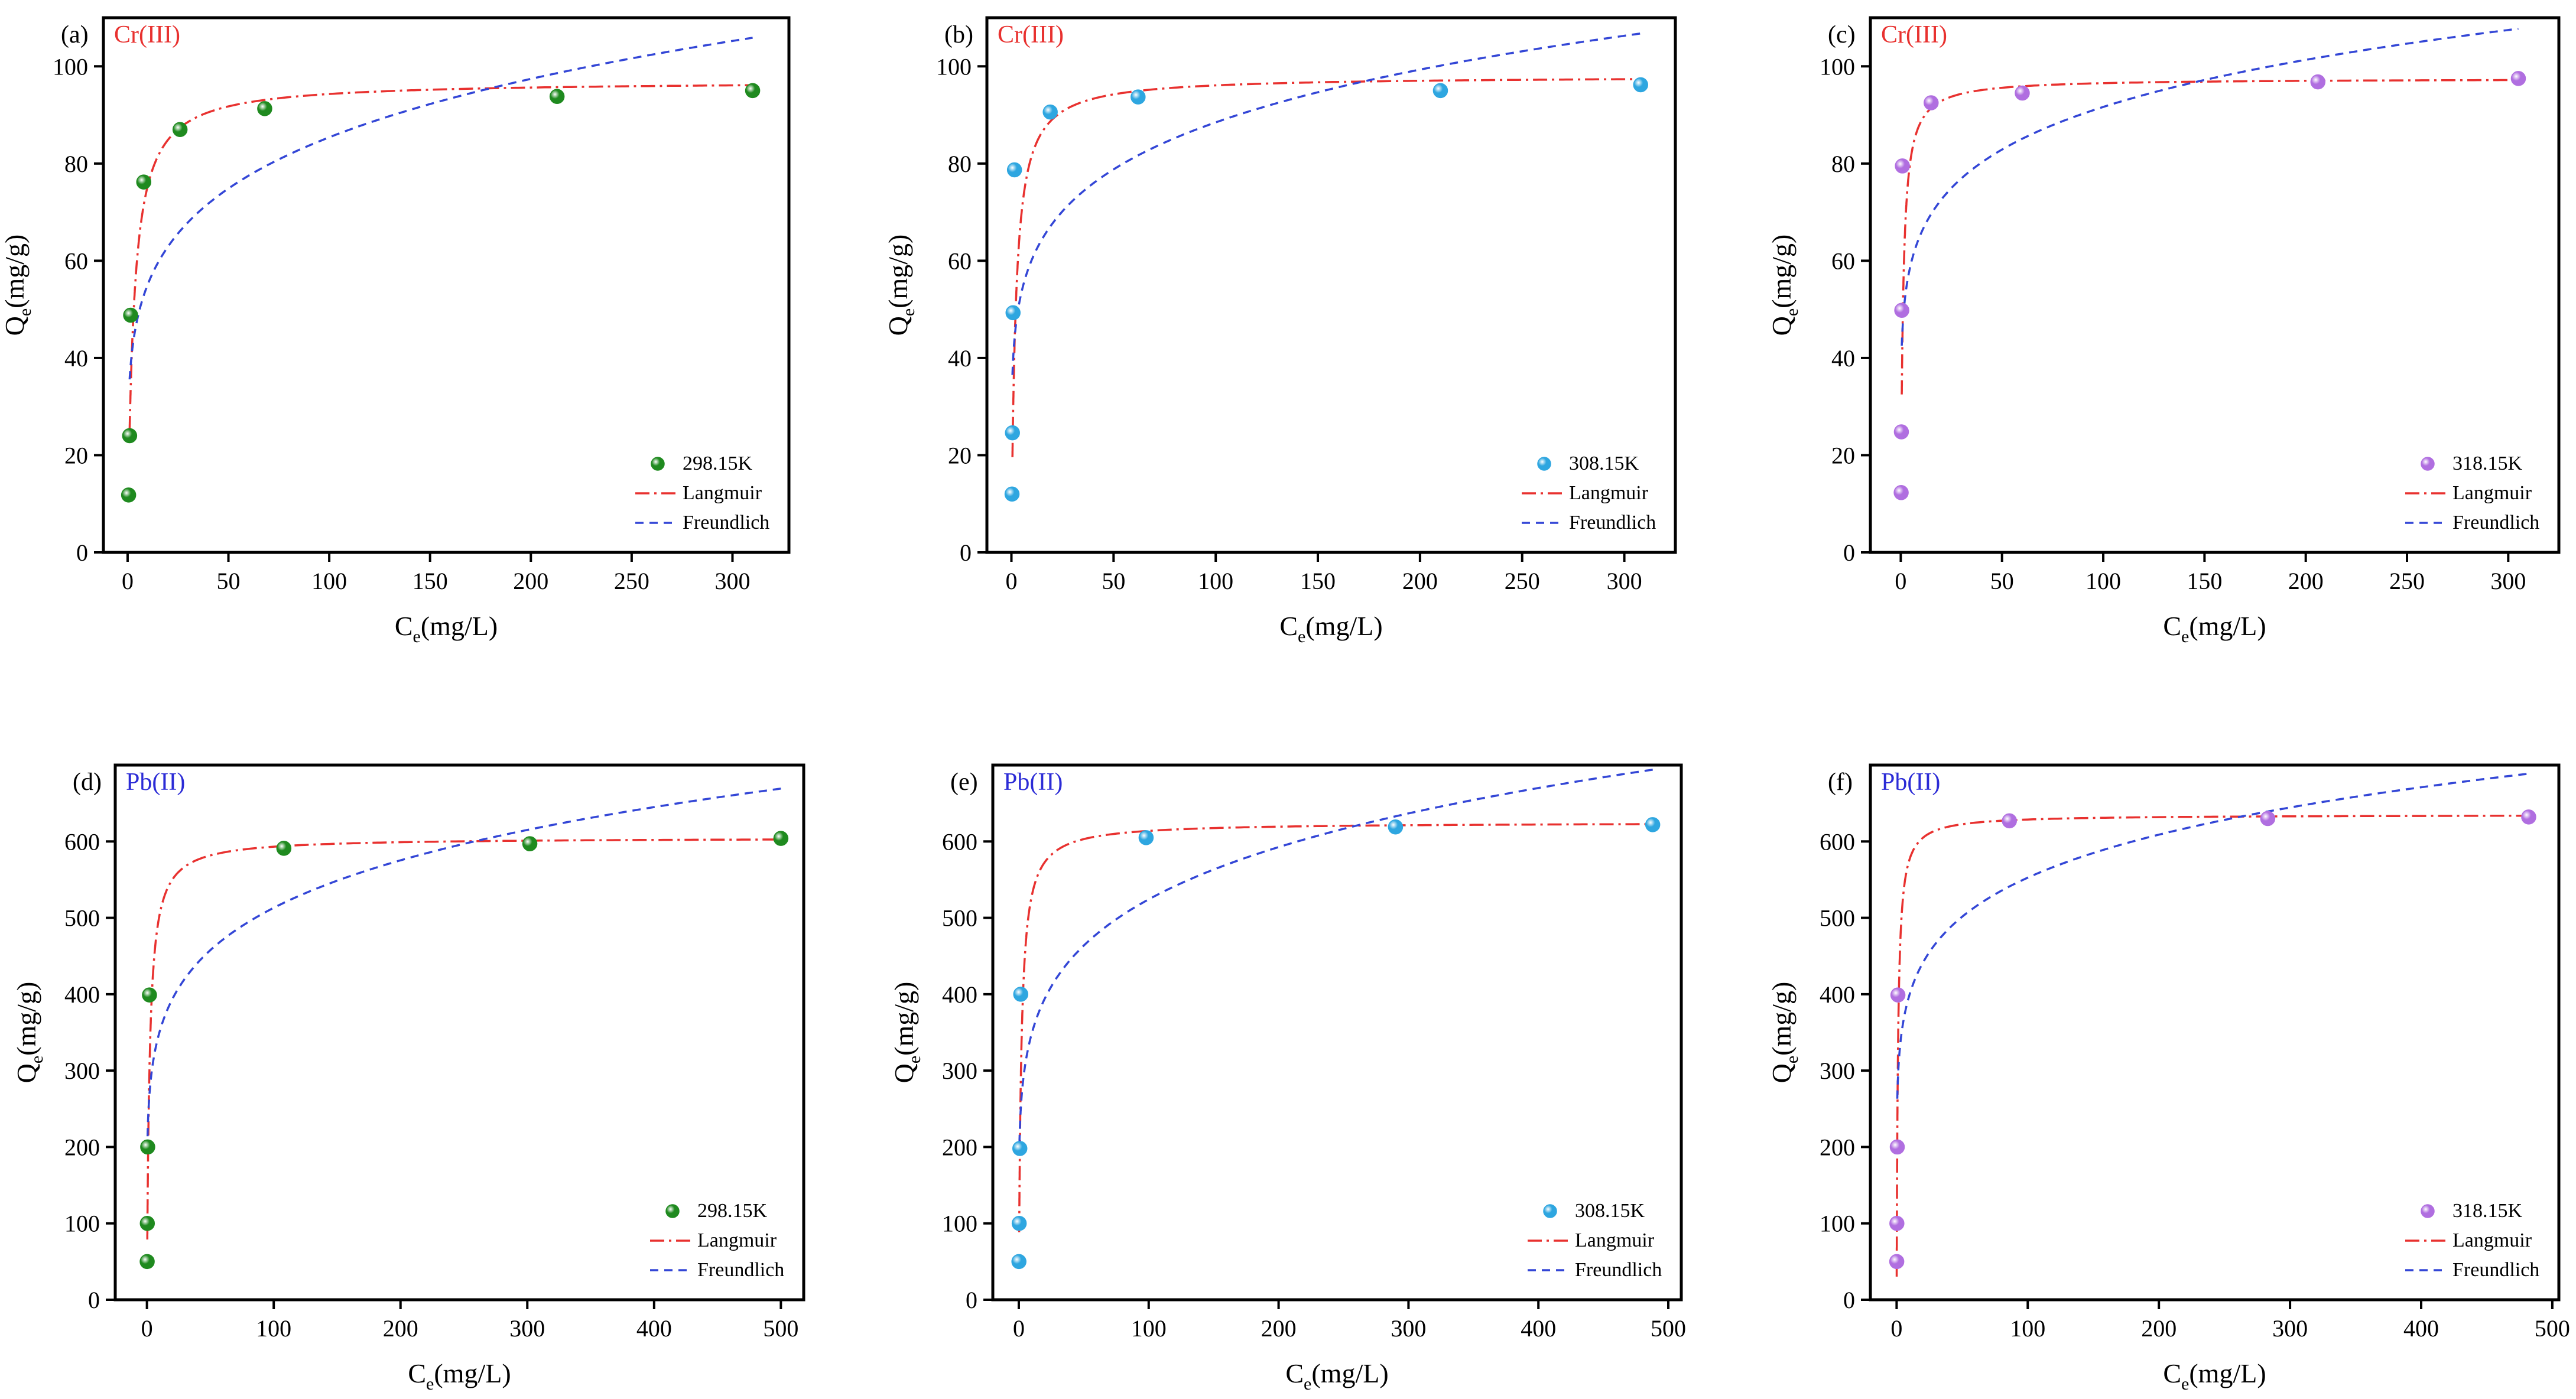 Image resolution: width=2576 pixels, height=1399 pixels. What do you see at coordinates (17, 286) in the screenshot?
I see `y-axis-title: Qe(mg/g)` at bounding box center [17, 286].